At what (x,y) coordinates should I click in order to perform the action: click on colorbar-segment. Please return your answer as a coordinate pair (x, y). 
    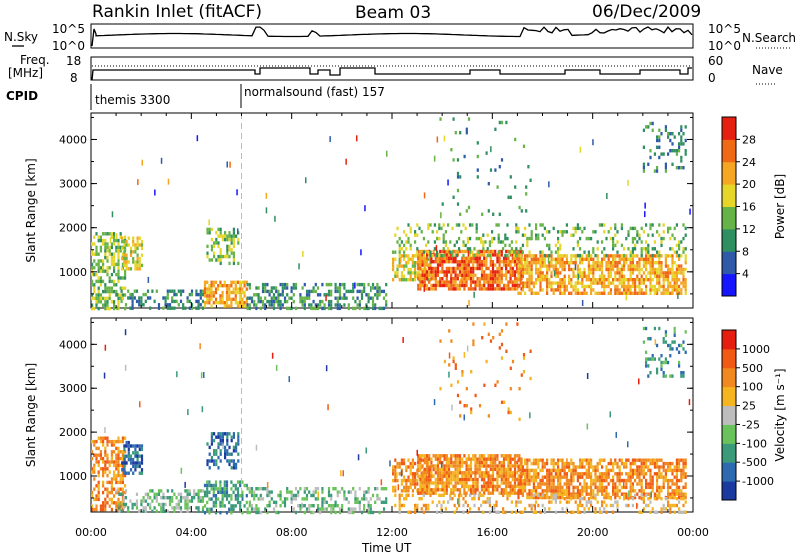
    Looking at the image, I should click on (729, 285).